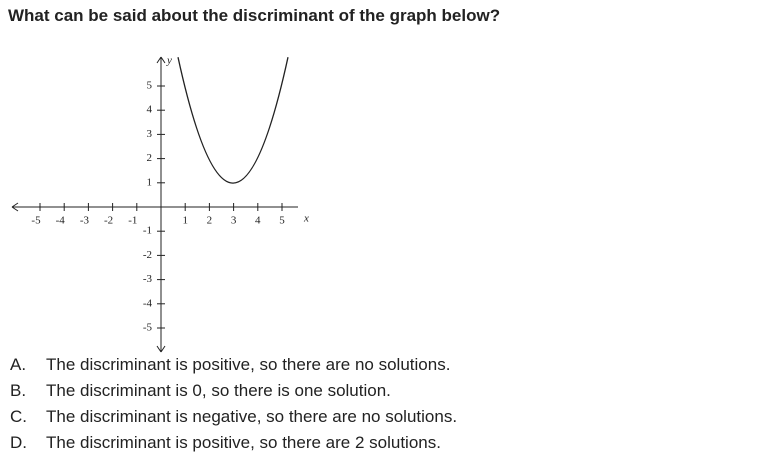  What do you see at coordinates (306, 219) in the screenshot?
I see `x-axis-label: x` at bounding box center [306, 219].